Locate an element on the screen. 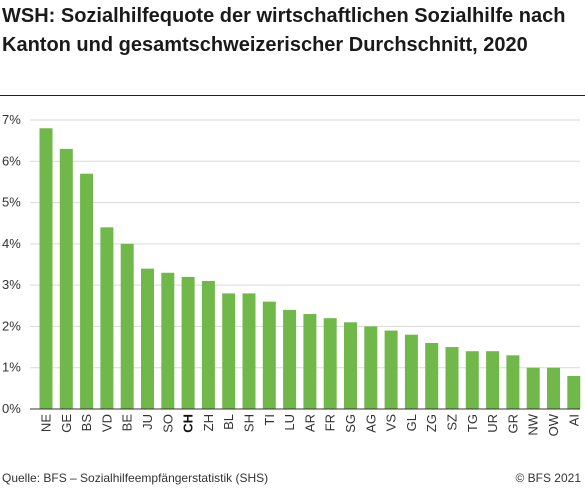 The image size is (585, 491). bar-so is located at coordinates (168, 340).